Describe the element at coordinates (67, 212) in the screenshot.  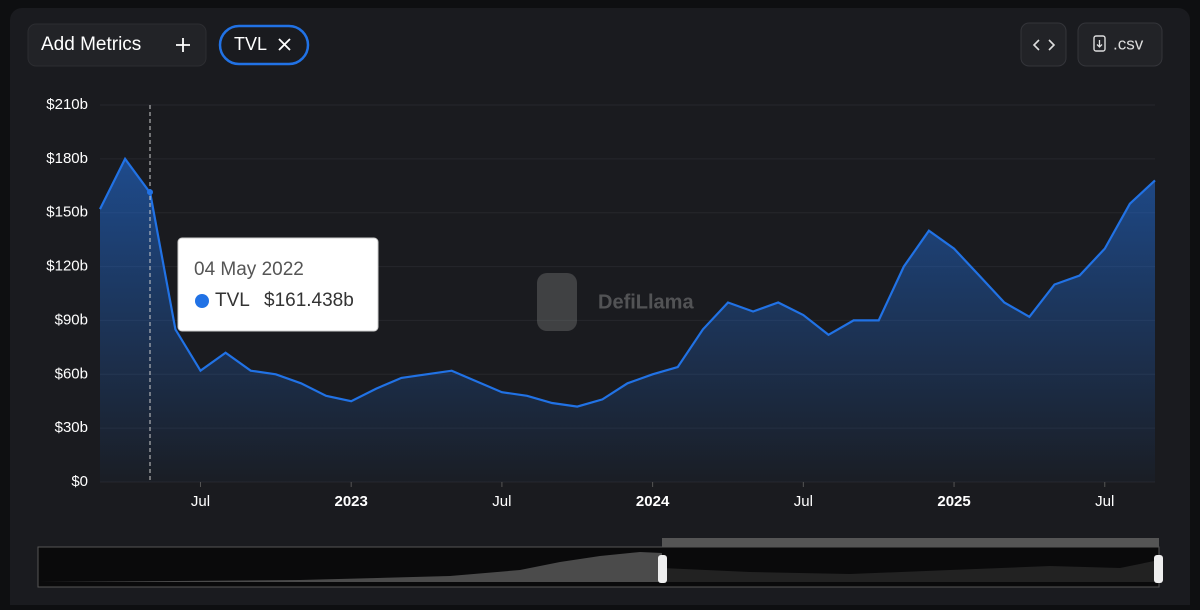
I see `y-tick-label: $150b` at that location.